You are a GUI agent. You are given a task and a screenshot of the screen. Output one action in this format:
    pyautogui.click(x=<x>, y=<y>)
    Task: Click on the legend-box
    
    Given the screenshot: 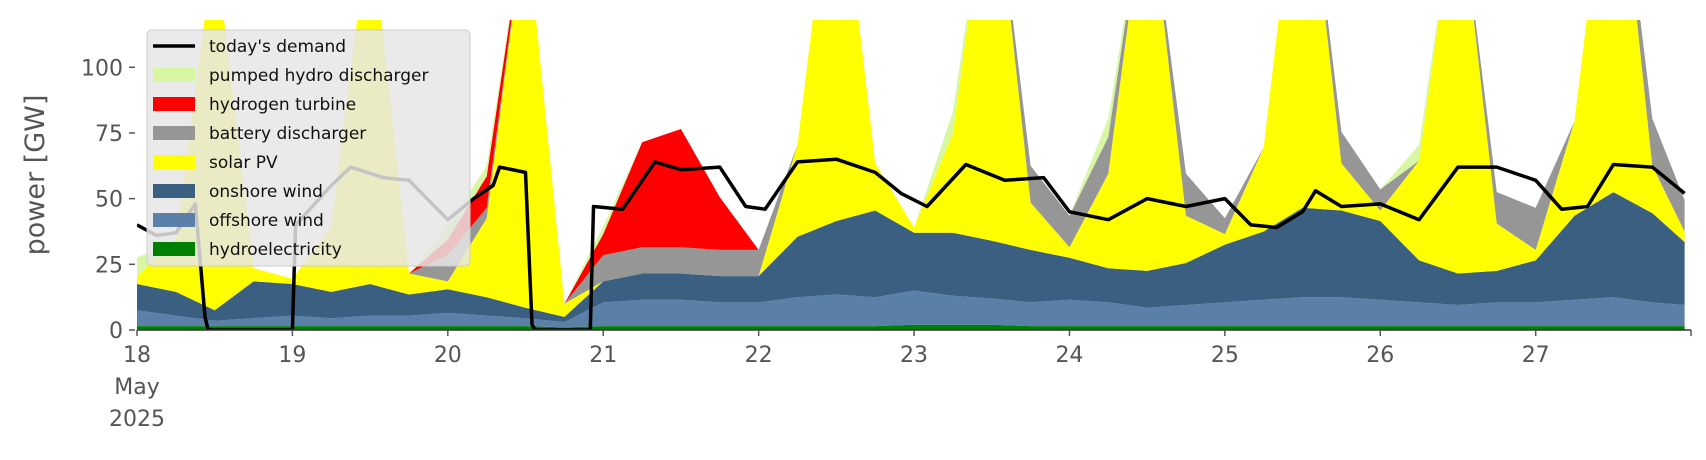 What is the action you would take?
    pyautogui.click(x=308, y=148)
    